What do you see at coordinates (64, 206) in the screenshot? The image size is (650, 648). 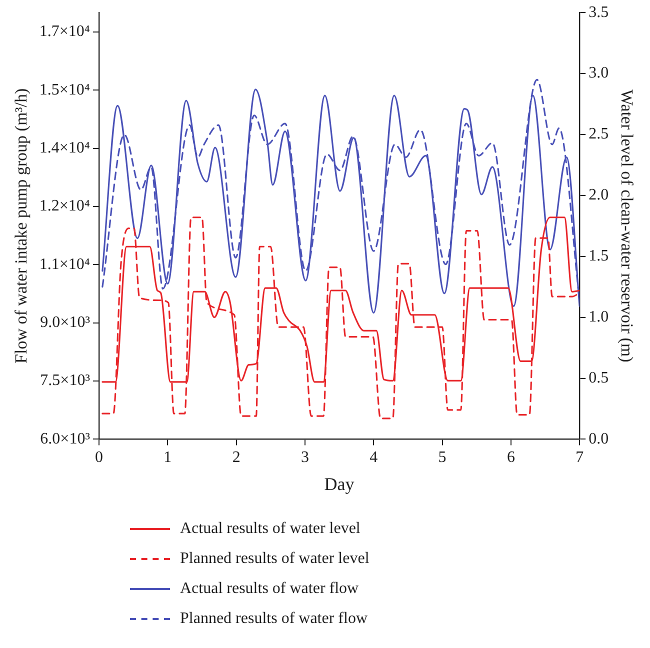 I see `y-tick-label: 1.2×10⁴` at bounding box center [64, 206].